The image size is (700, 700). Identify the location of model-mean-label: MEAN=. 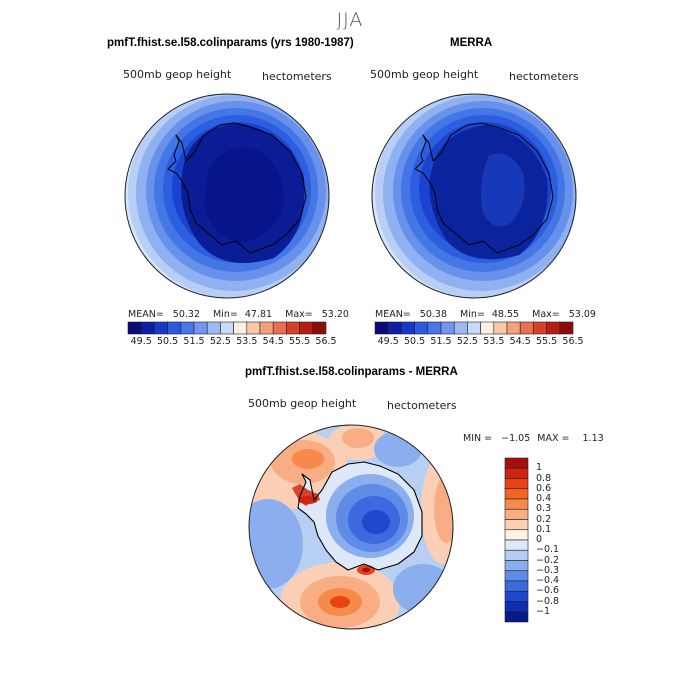
(146, 314).